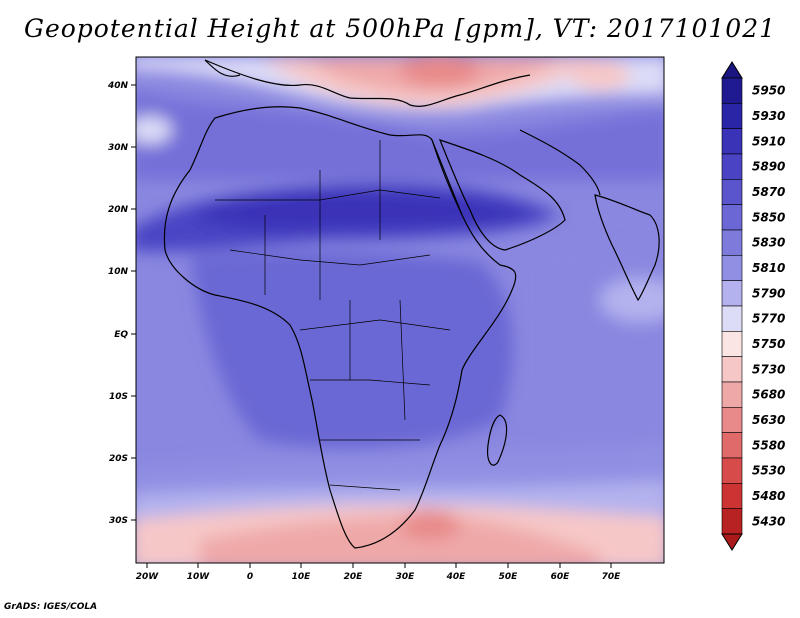 The width and height of the screenshot is (800, 618). Describe the element at coordinates (768, 116) in the screenshot. I see `colorbar-level-label: 5930` at that location.